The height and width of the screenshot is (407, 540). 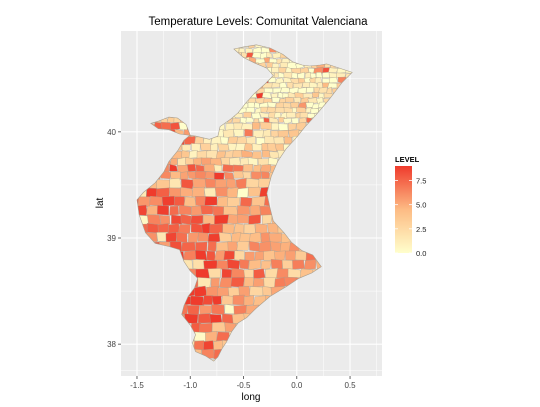 I want to click on legend-colorbar, so click(x=403, y=209).